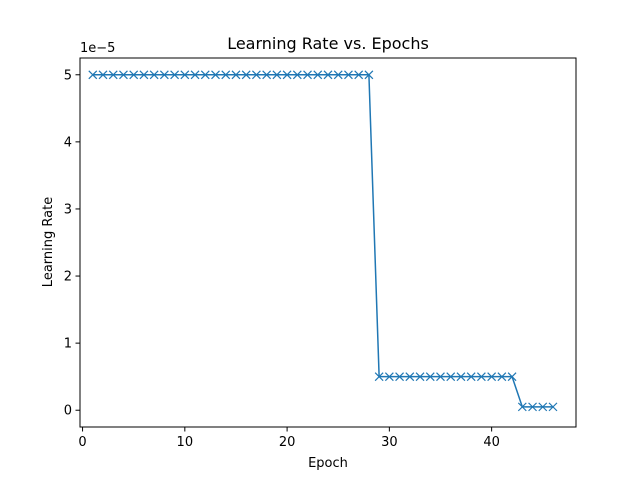 The image size is (640, 480). What do you see at coordinates (68, 75) in the screenshot?
I see `y-tick-label: 5` at bounding box center [68, 75].